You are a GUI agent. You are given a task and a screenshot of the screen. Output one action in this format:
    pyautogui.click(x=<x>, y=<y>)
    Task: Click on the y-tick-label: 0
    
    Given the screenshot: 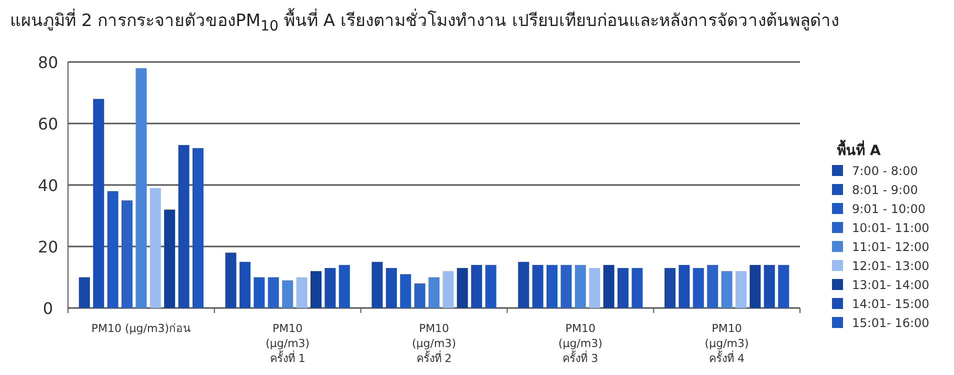 What is the action you would take?
    pyautogui.click(x=48, y=308)
    